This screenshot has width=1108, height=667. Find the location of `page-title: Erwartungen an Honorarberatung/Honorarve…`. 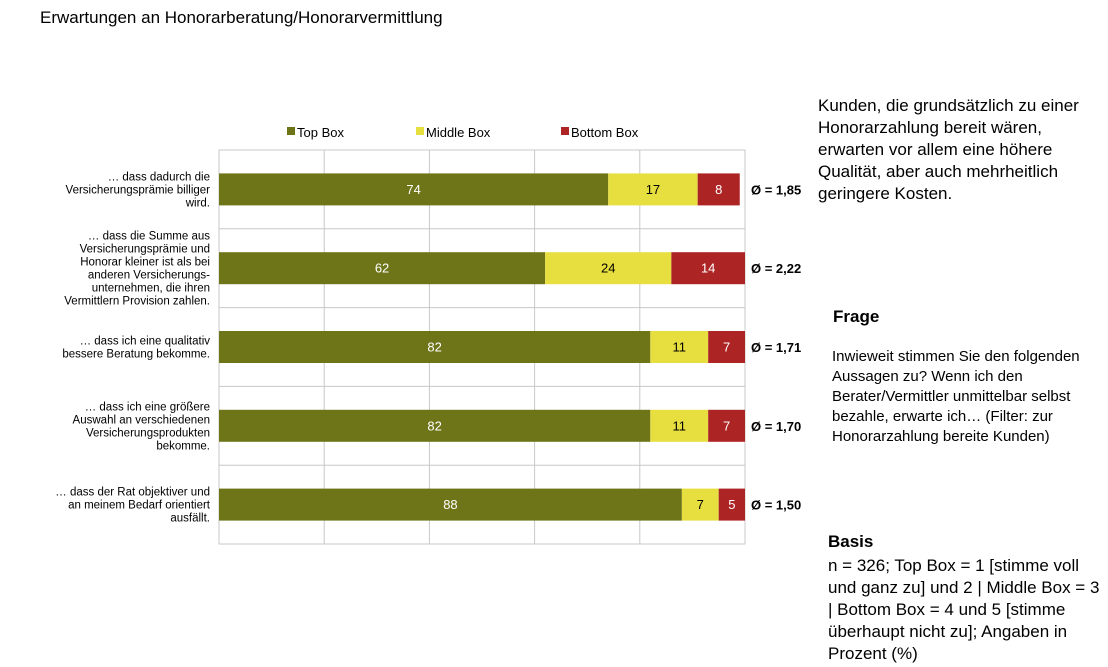

page-title: Erwartungen an Honorarberatung/Honorarve… is located at coordinates (241, 17).